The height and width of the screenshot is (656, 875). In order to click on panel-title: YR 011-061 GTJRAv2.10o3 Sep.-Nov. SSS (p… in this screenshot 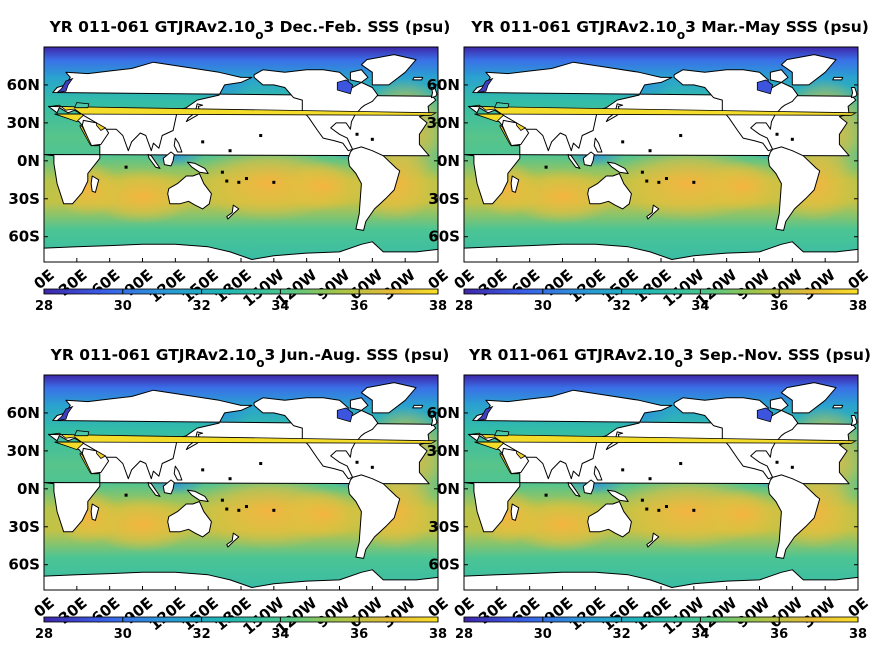, I will do `click(669, 358)`.